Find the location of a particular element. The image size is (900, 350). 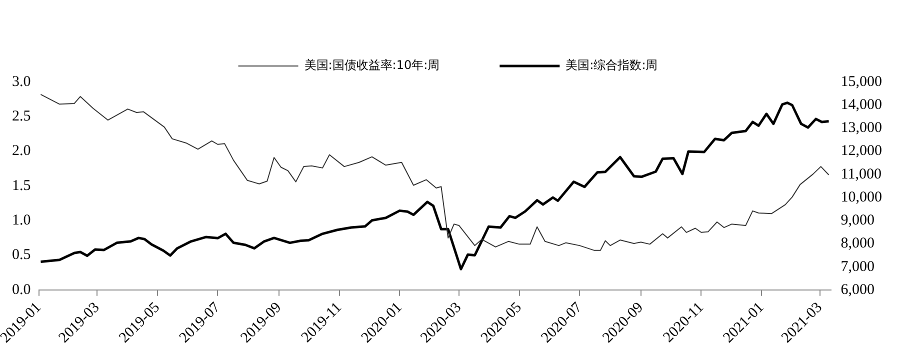

y2-tick-label: 12,000 is located at coordinates (861, 151).